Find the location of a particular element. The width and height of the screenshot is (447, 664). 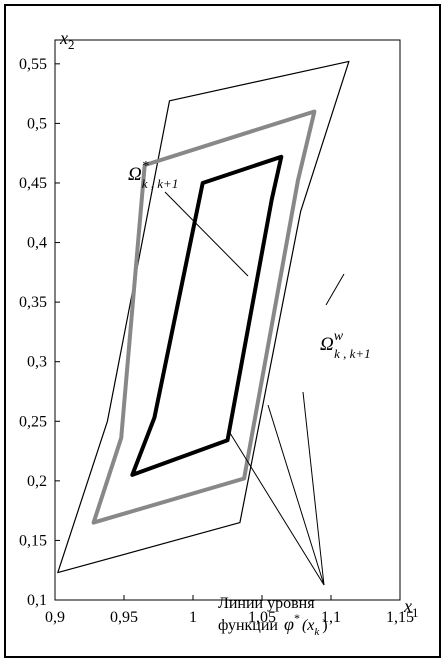

omega-w-label: Ωw k , k+1 is located at coordinates (345, 345).